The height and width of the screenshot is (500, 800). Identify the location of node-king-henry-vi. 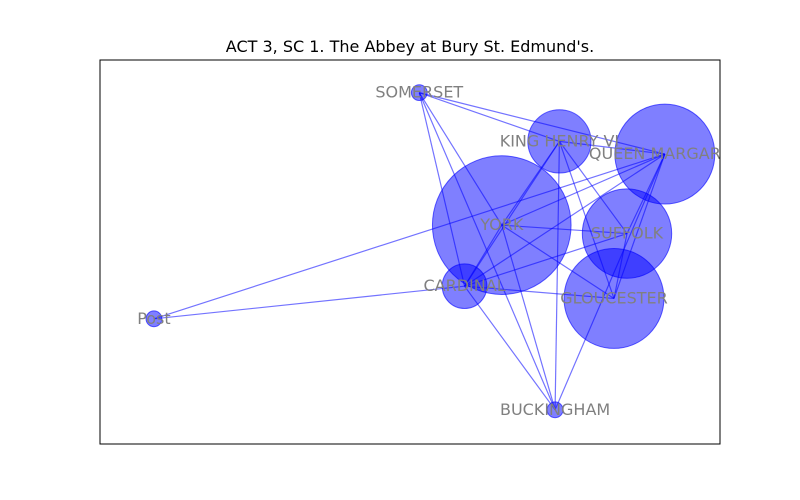
(559, 141).